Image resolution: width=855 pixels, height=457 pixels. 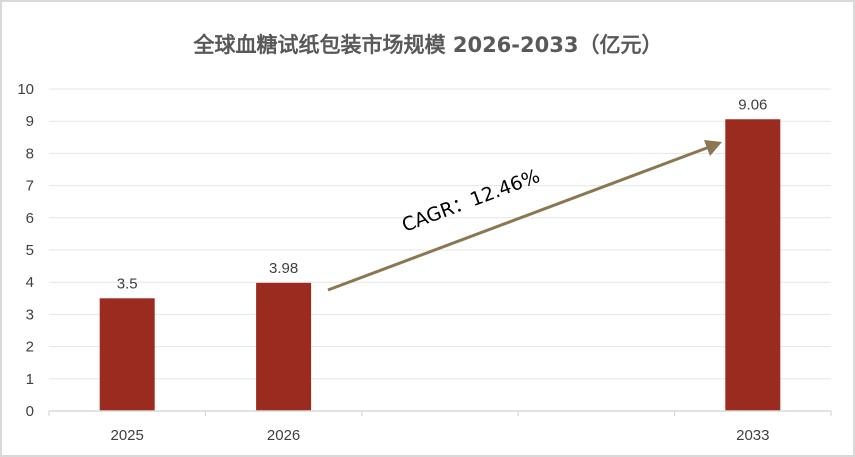 I want to click on y-tick-label: 9, so click(x=30, y=121).